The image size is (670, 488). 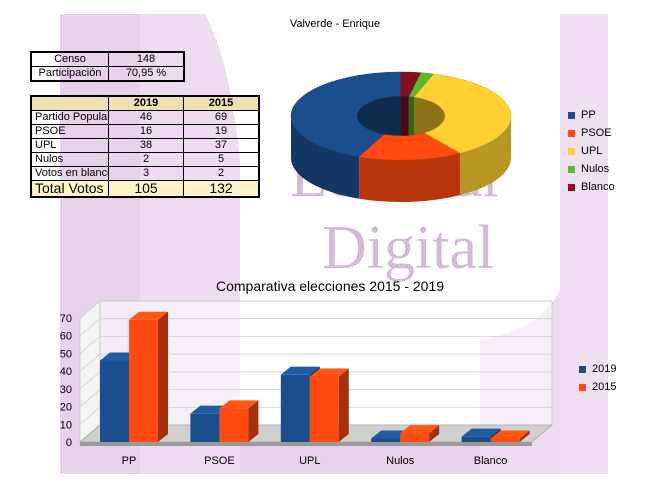 What do you see at coordinates (309, 461) in the screenshot?
I see `x-category-label: UPL` at bounding box center [309, 461].